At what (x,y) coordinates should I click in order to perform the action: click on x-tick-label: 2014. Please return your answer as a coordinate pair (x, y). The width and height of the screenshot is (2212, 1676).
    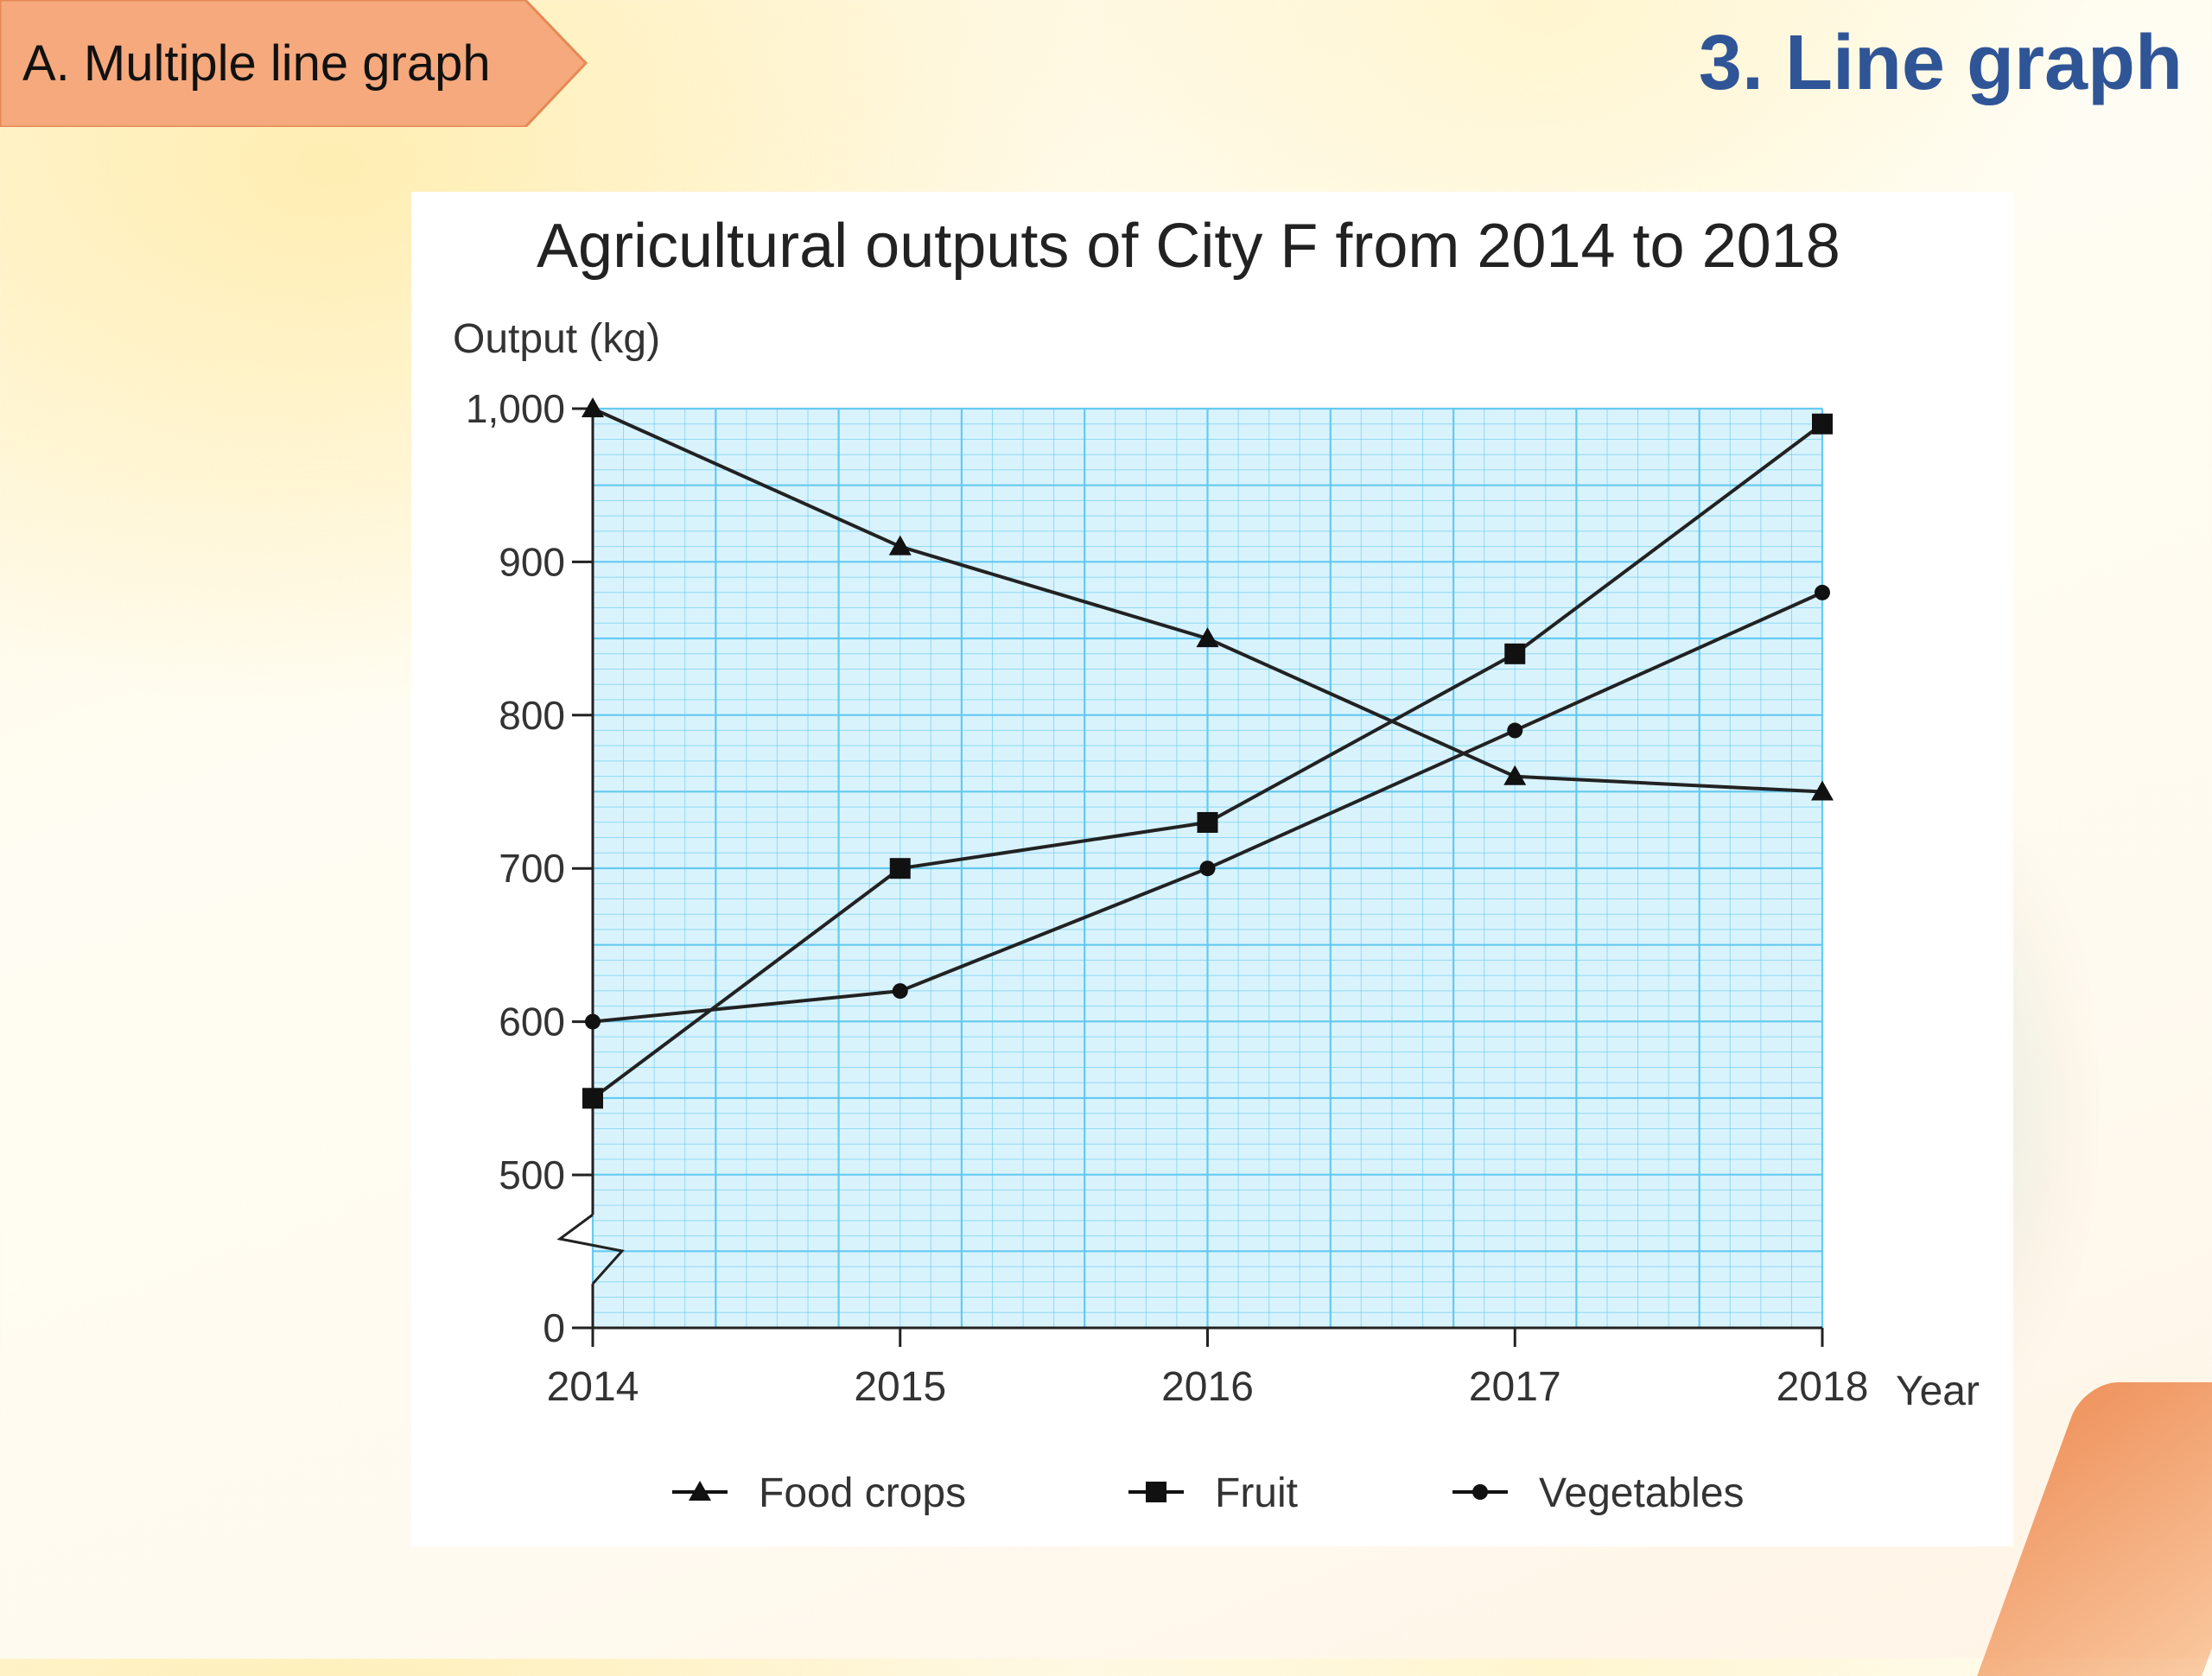
    Looking at the image, I should click on (593, 1387).